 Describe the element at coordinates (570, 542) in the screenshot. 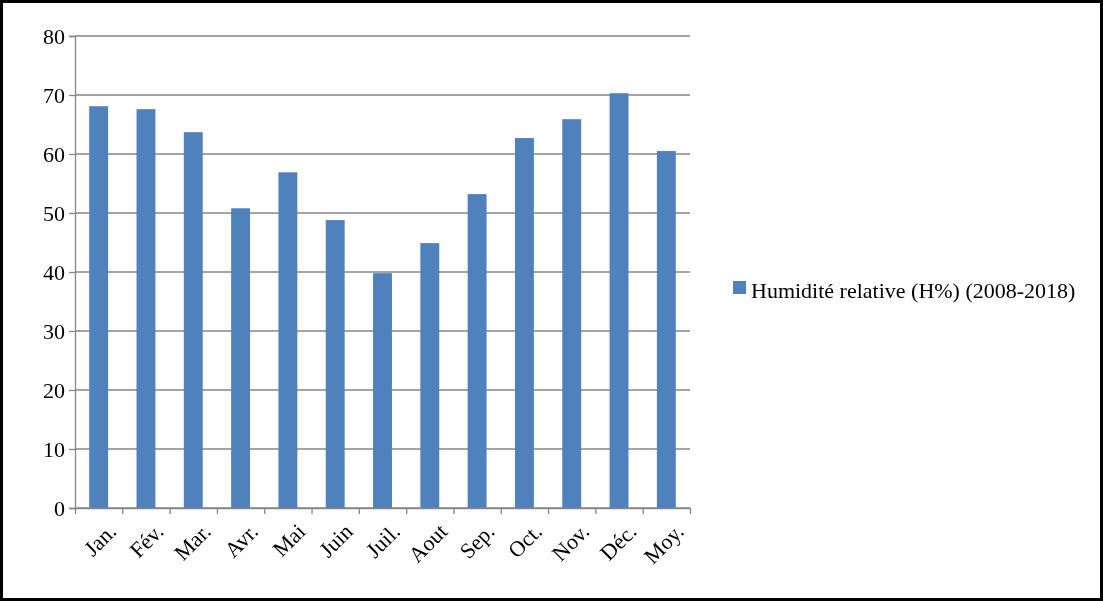

I see `x-tick-label: Nov.` at that location.